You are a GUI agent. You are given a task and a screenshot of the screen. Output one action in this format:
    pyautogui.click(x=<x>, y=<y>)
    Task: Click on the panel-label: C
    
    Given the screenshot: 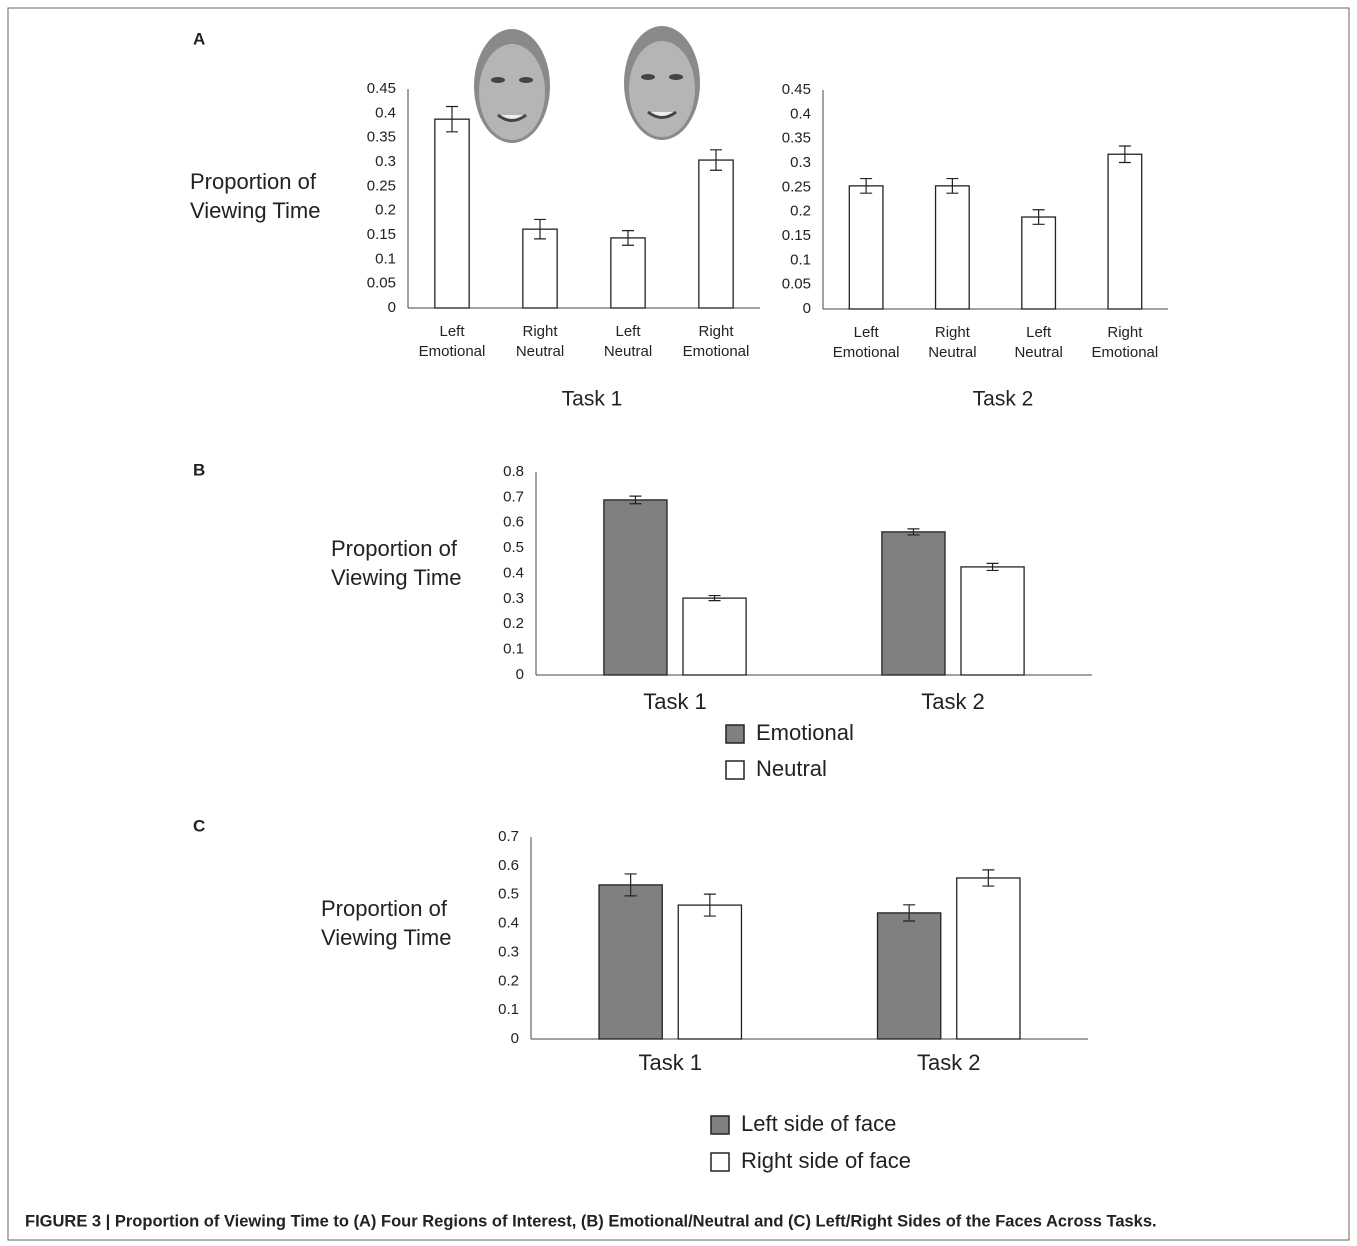 What is the action you would take?
    pyautogui.click(x=199, y=825)
    